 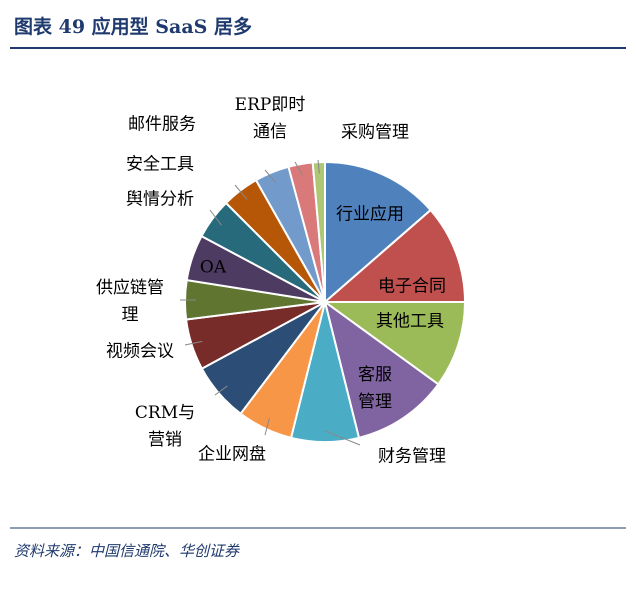 What do you see at coordinates (130, 301) in the screenshot?
I see `slice-label: 供应链管理` at bounding box center [130, 301].